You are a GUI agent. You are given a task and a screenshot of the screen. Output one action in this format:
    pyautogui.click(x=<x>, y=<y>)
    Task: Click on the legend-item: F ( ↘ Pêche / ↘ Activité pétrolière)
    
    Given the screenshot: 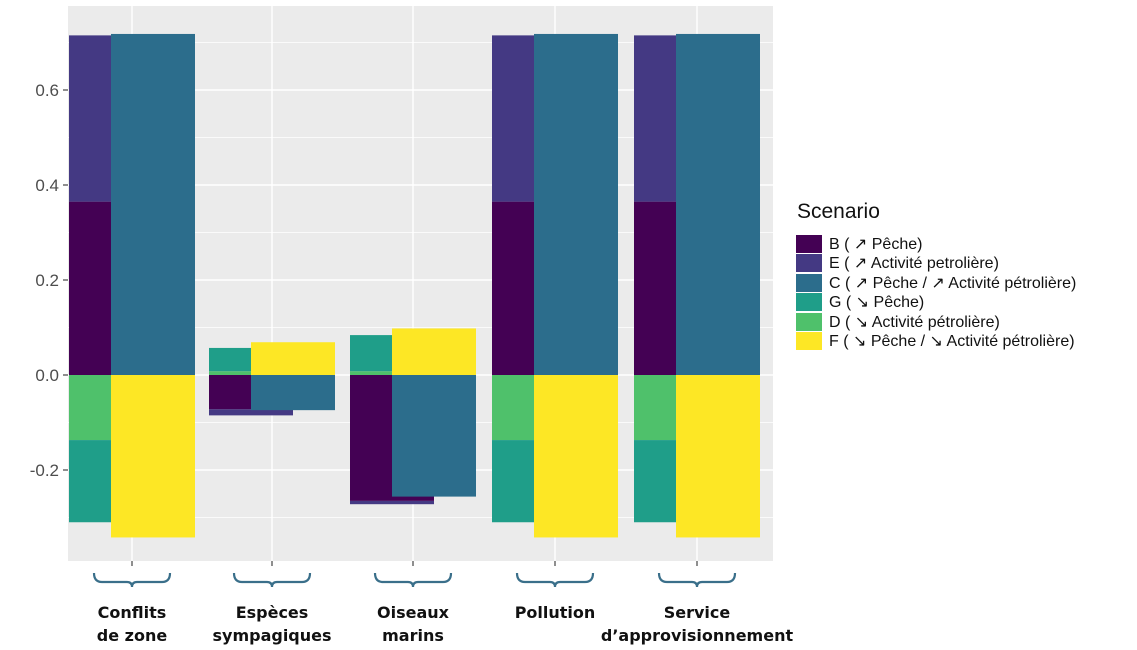 What is the action you would take?
    pyautogui.click(x=966, y=342)
    